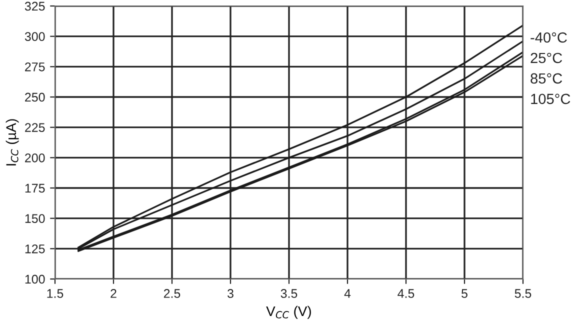 Image resolution: width=577 pixels, height=332 pixels. I want to click on x-tick-label: 1.5, so click(55, 293).